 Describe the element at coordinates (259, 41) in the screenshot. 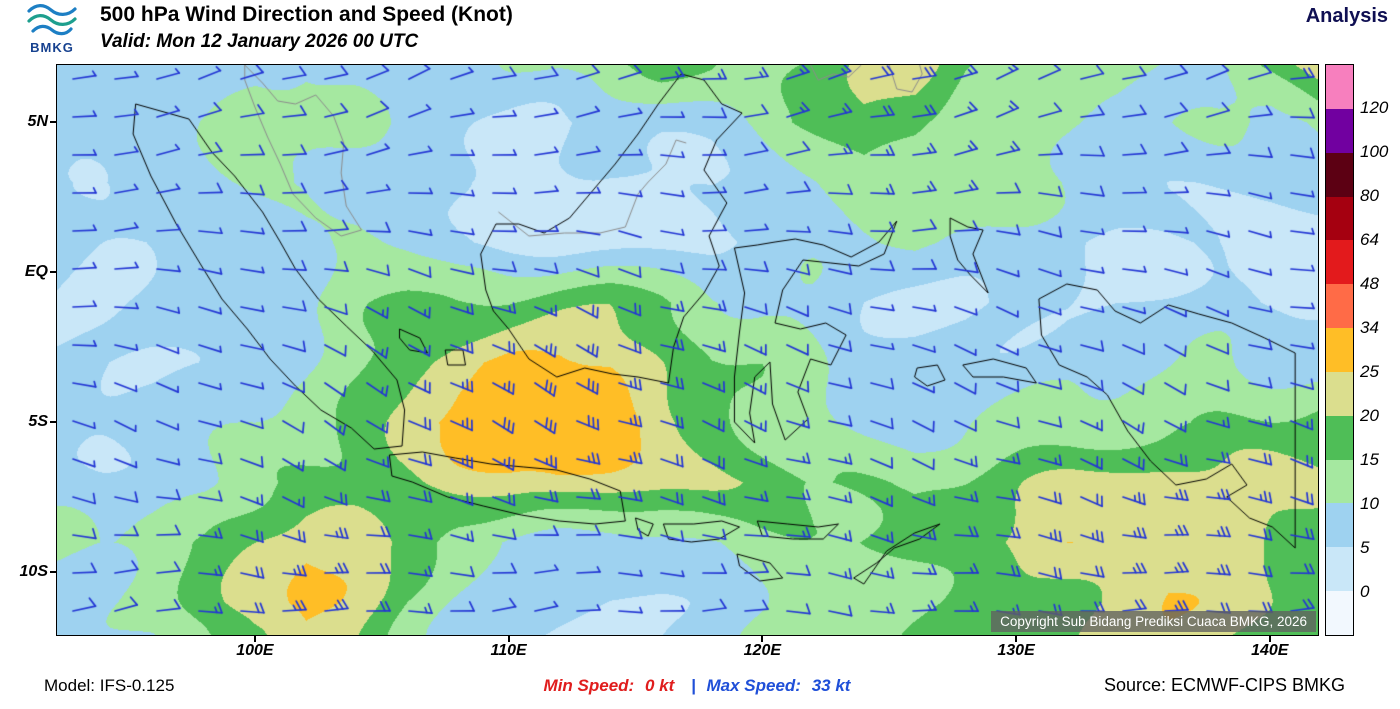

I see `valid-time: Valid: Mon 12 January 2026 00 UTC` at that location.